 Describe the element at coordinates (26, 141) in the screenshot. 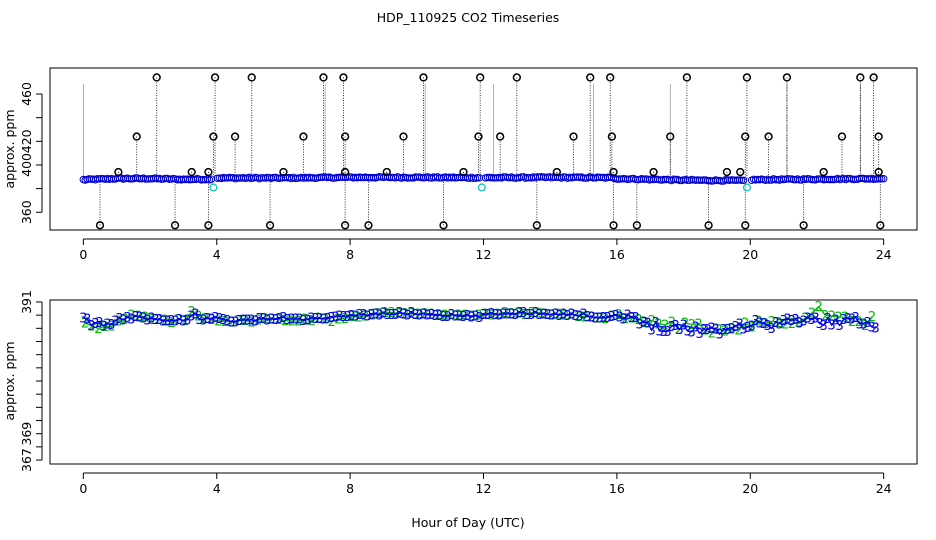

I see `top-y-tick-label: 420` at that location.